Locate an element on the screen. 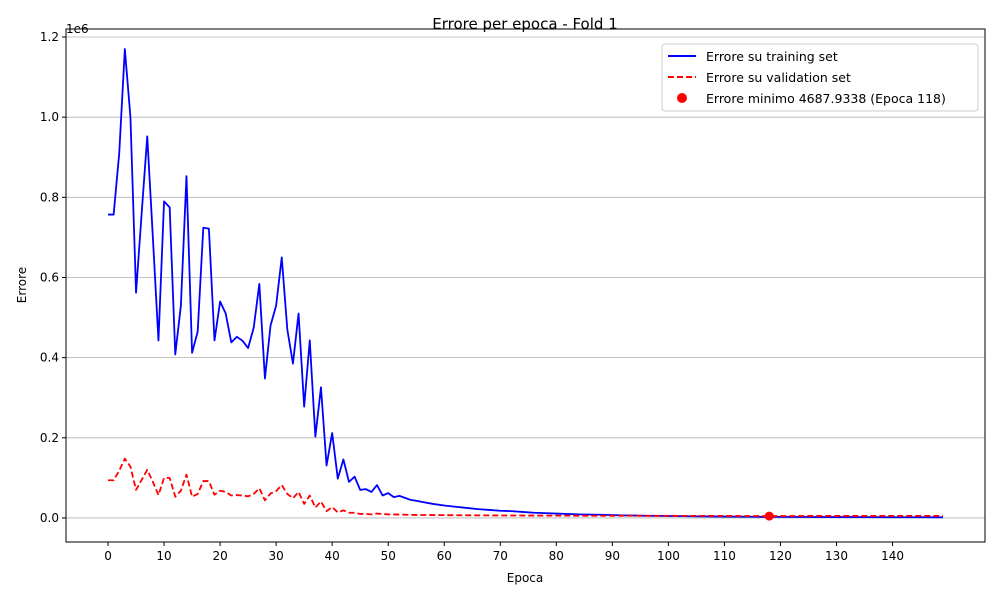 This screenshot has width=1000, height=600. y-tick-label: 0.6 is located at coordinates (49, 277).